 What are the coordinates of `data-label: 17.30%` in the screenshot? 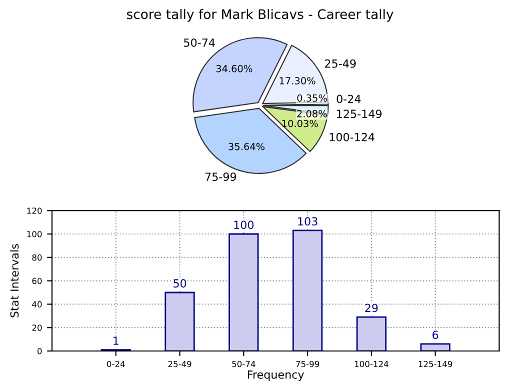 It's located at (298, 80).